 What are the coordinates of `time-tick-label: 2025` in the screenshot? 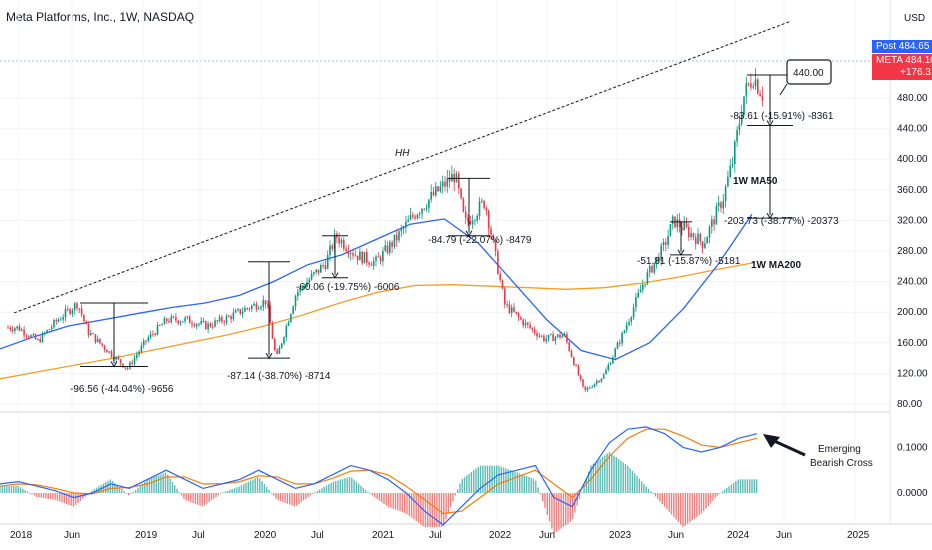 It's located at (858, 535).